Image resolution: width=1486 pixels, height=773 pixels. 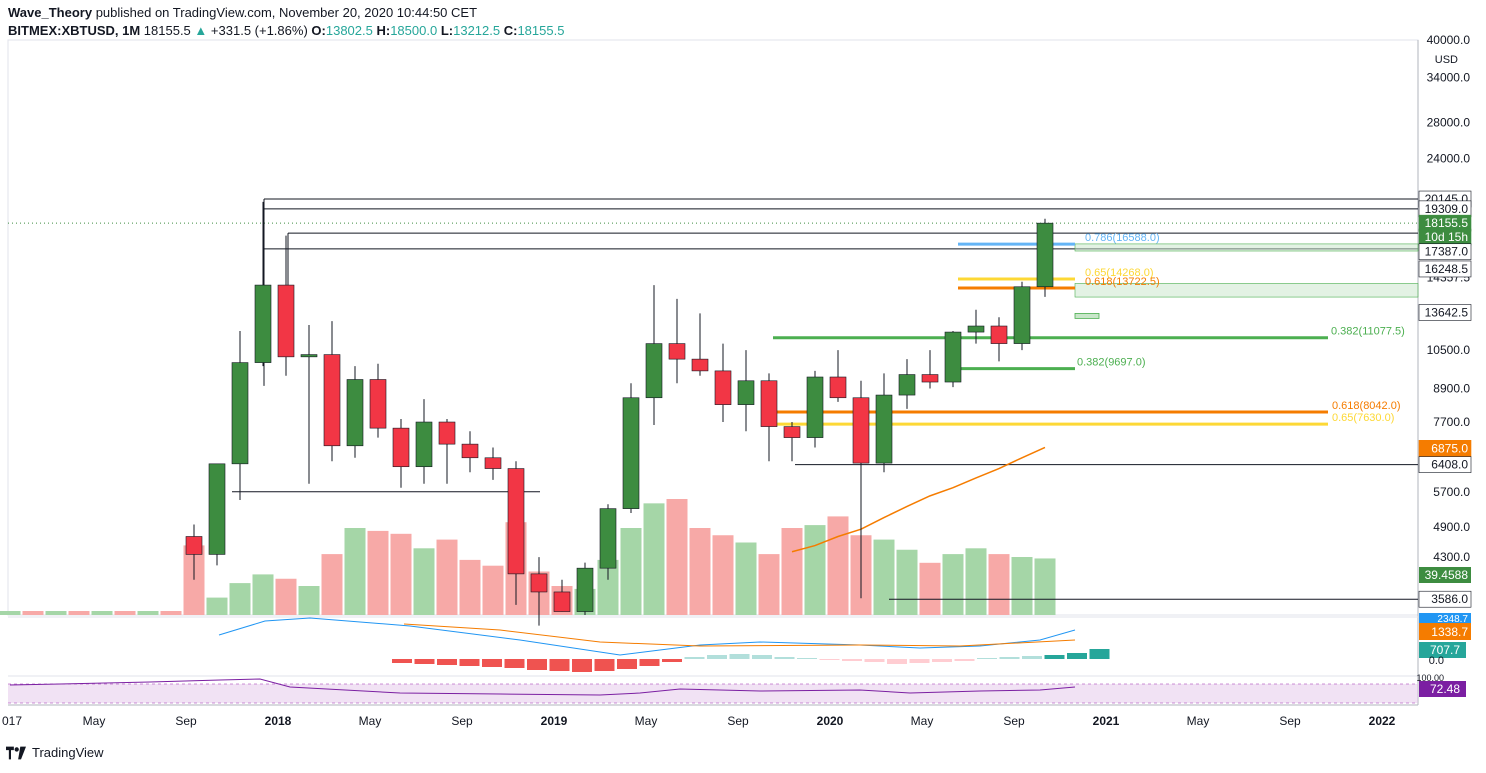 I want to click on moving-average-line, so click(x=918, y=499).